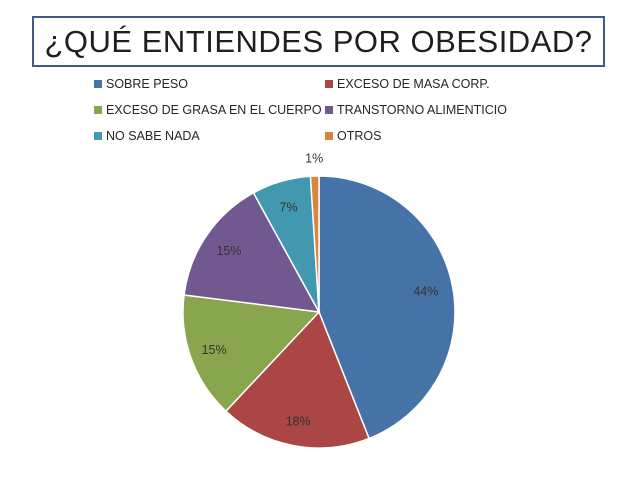 This screenshot has height=479, width=638. I want to click on data-label-no-sabe: 7%, so click(289, 208).